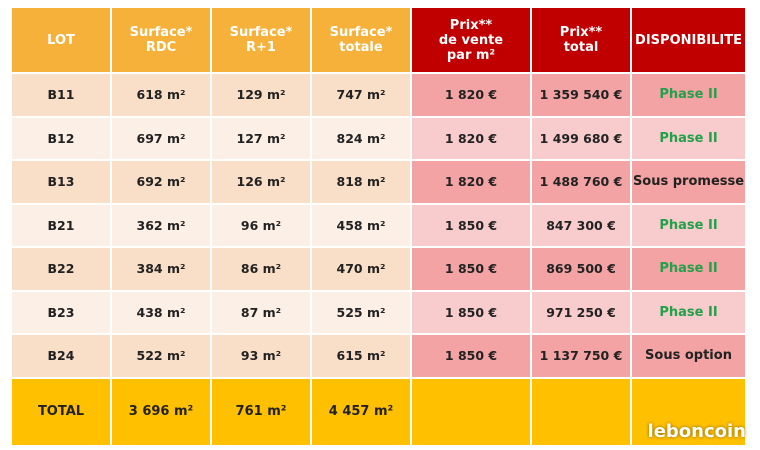 This screenshot has height=450, width=760. I want to click on cell-text: 761 m², so click(261, 411).